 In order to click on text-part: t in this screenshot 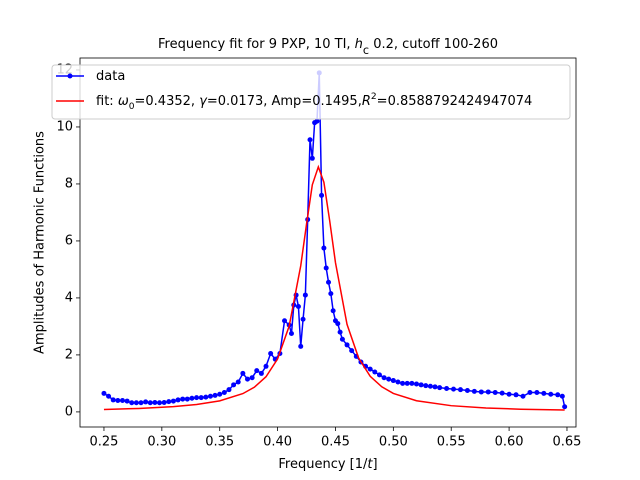, I will do `click(370, 464)`.